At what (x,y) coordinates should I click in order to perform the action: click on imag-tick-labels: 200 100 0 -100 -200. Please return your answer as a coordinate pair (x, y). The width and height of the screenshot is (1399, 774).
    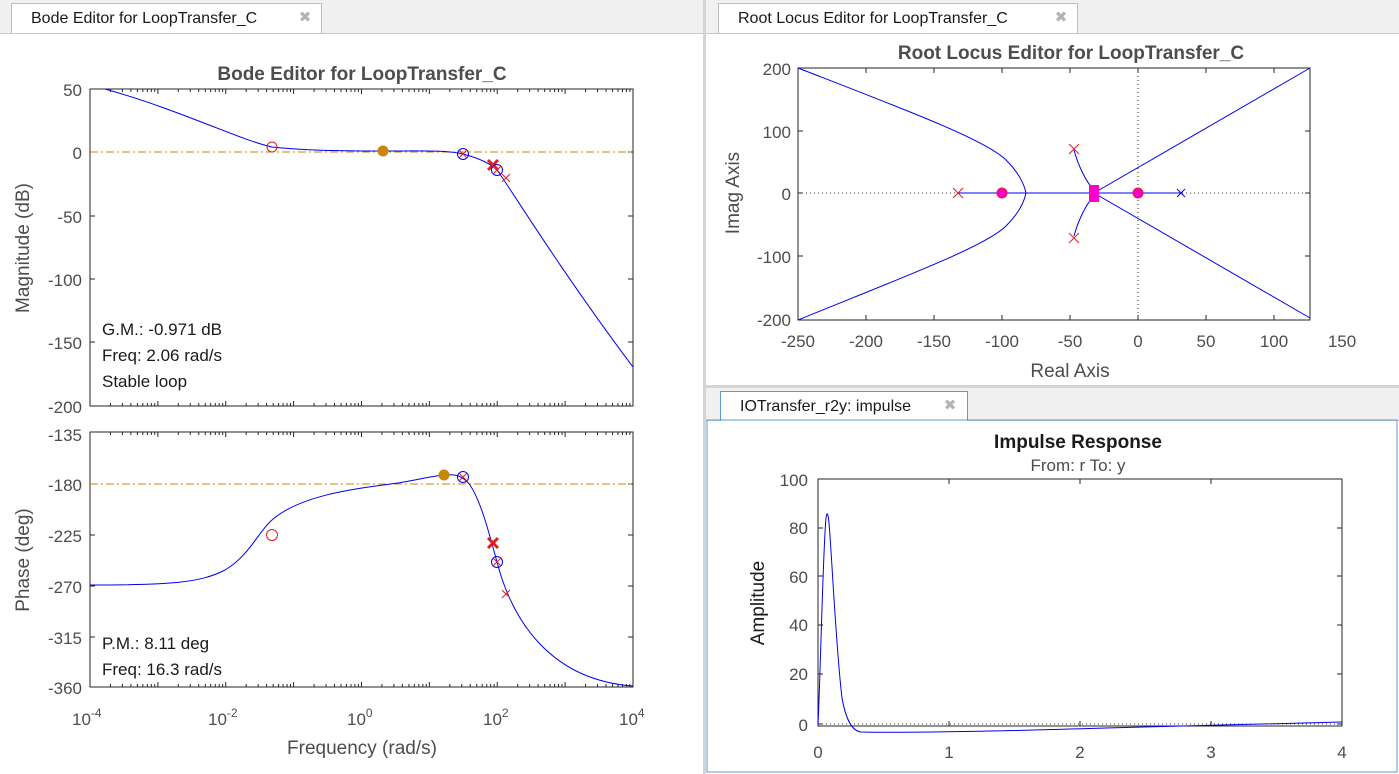
    Looking at the image, I should click on (774, 195).